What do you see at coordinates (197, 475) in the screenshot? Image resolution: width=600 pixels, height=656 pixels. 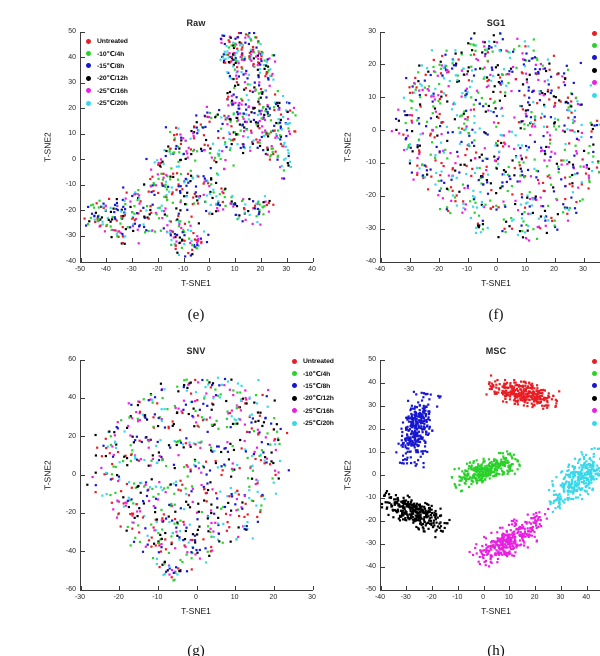 I see `axes-area` at bounding box center [197, 475].